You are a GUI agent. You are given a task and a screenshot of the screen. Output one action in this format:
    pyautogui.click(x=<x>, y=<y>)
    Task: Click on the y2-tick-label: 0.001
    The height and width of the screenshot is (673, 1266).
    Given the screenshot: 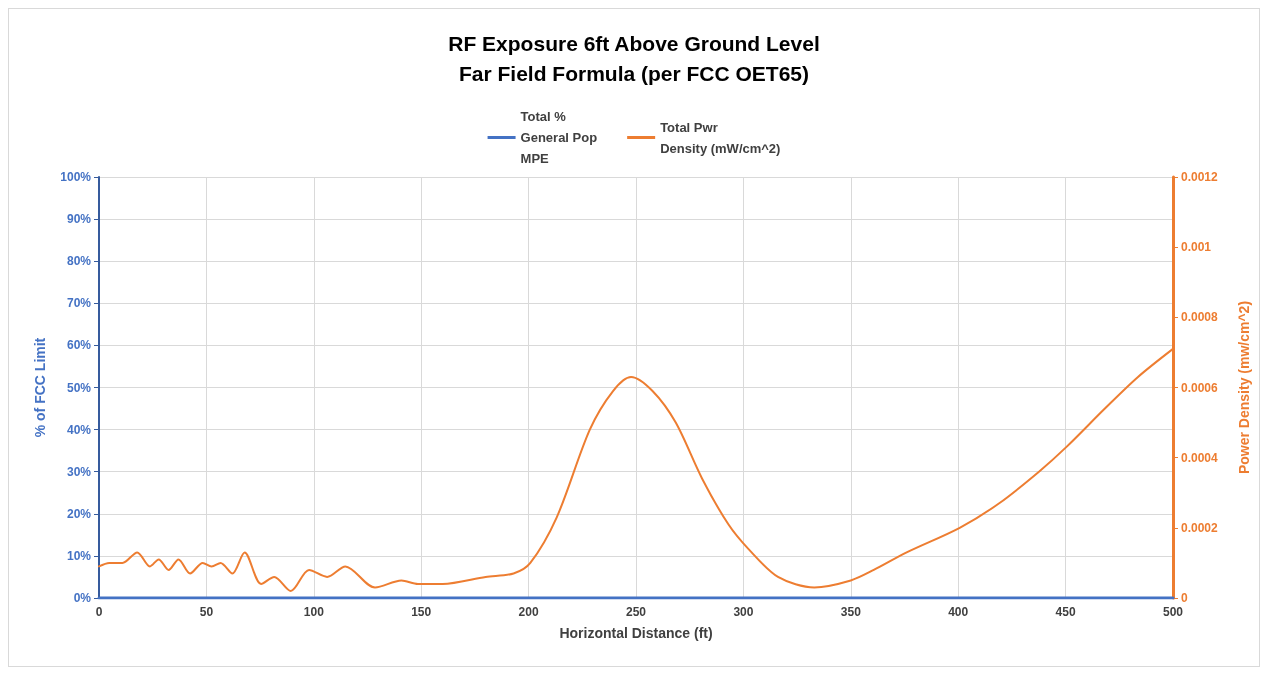 What is the action you would take?
    pyautogui.click(x=1196, y=247)
    